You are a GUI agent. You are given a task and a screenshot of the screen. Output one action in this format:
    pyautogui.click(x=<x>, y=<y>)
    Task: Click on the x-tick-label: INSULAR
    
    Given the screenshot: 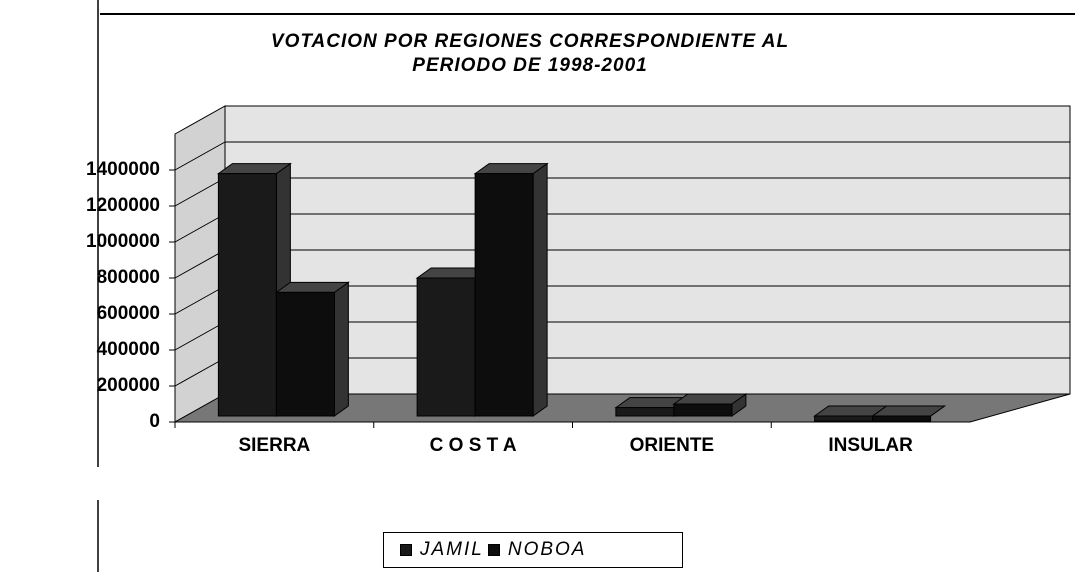 What is the action you would take?
    pyautogui.click(x=870, y=445)
    